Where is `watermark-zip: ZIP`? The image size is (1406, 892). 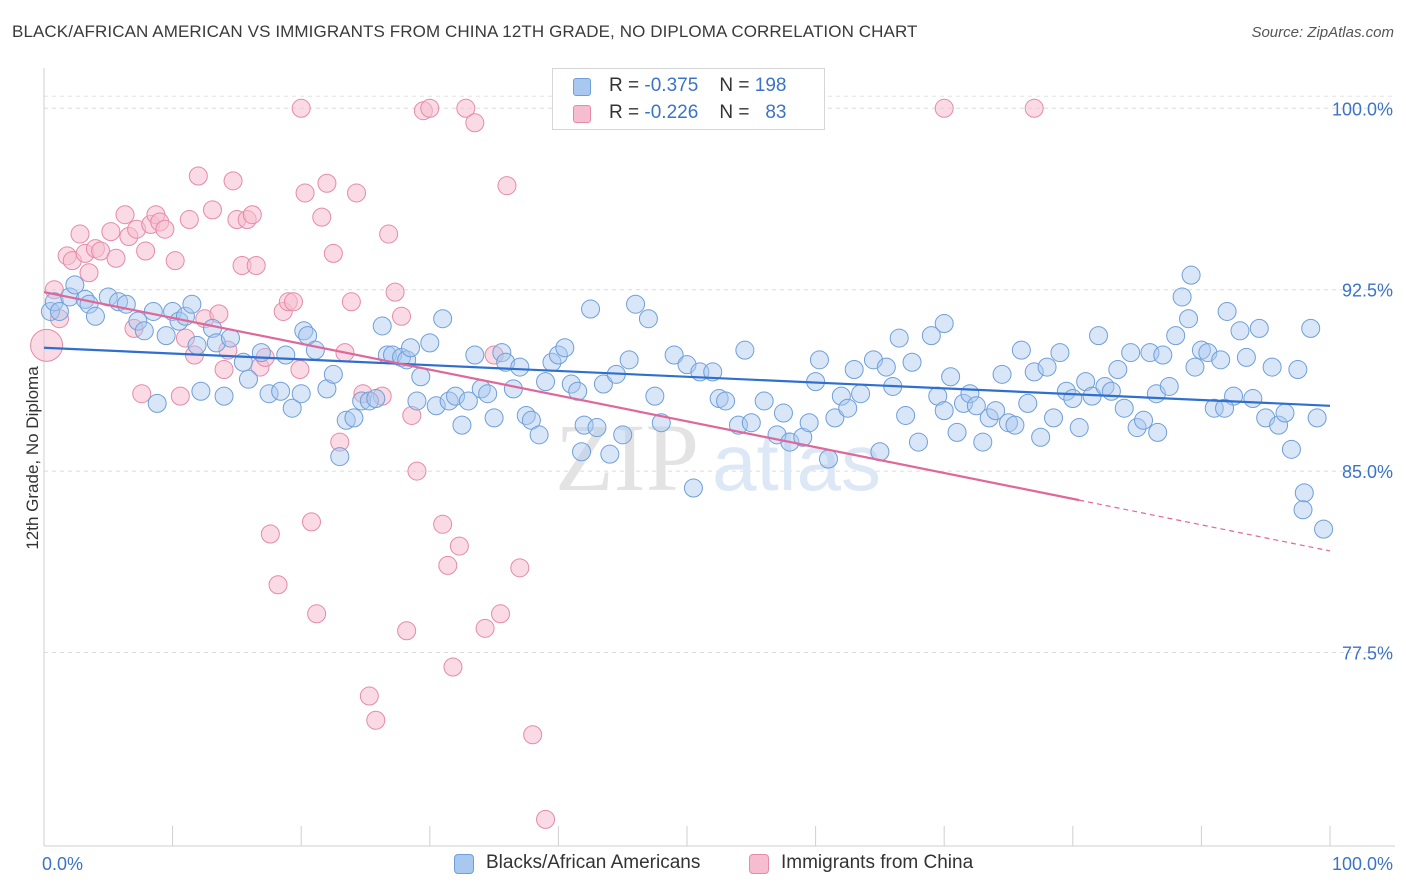 watermark-zip: ZIP is located at coordinates (627, 457).